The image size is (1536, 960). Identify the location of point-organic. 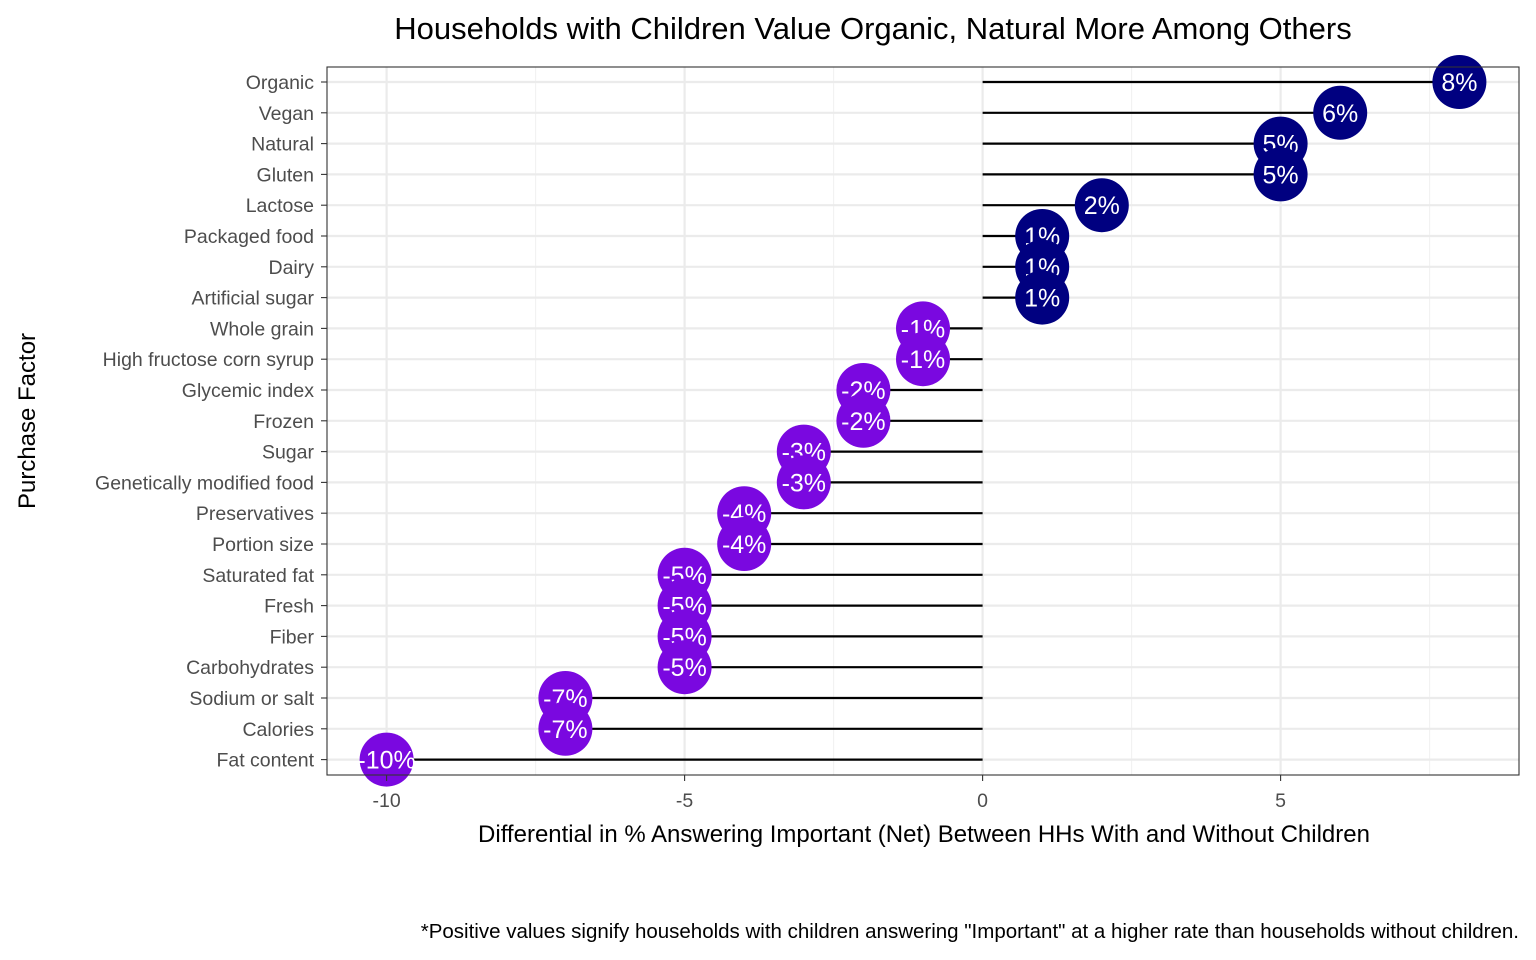
(1459, 82).